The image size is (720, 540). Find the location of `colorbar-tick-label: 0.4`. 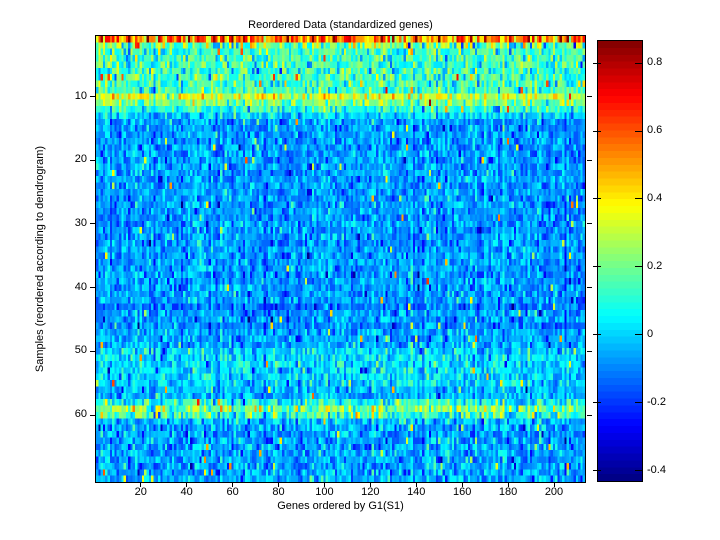

colorbar-tick-label: 0.4 is located at coordinates (655, 197).